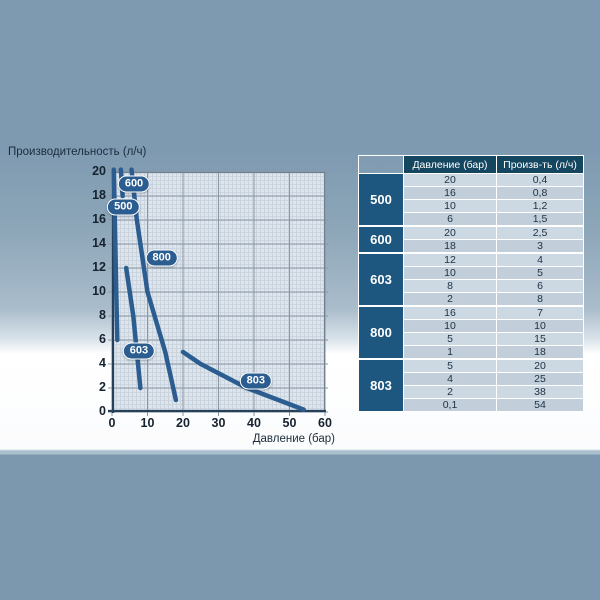 The image size is (600, 600). Describe the element at coordinates (112, 423) in the screenshot. I see `x-tick-label: 0` at that location.